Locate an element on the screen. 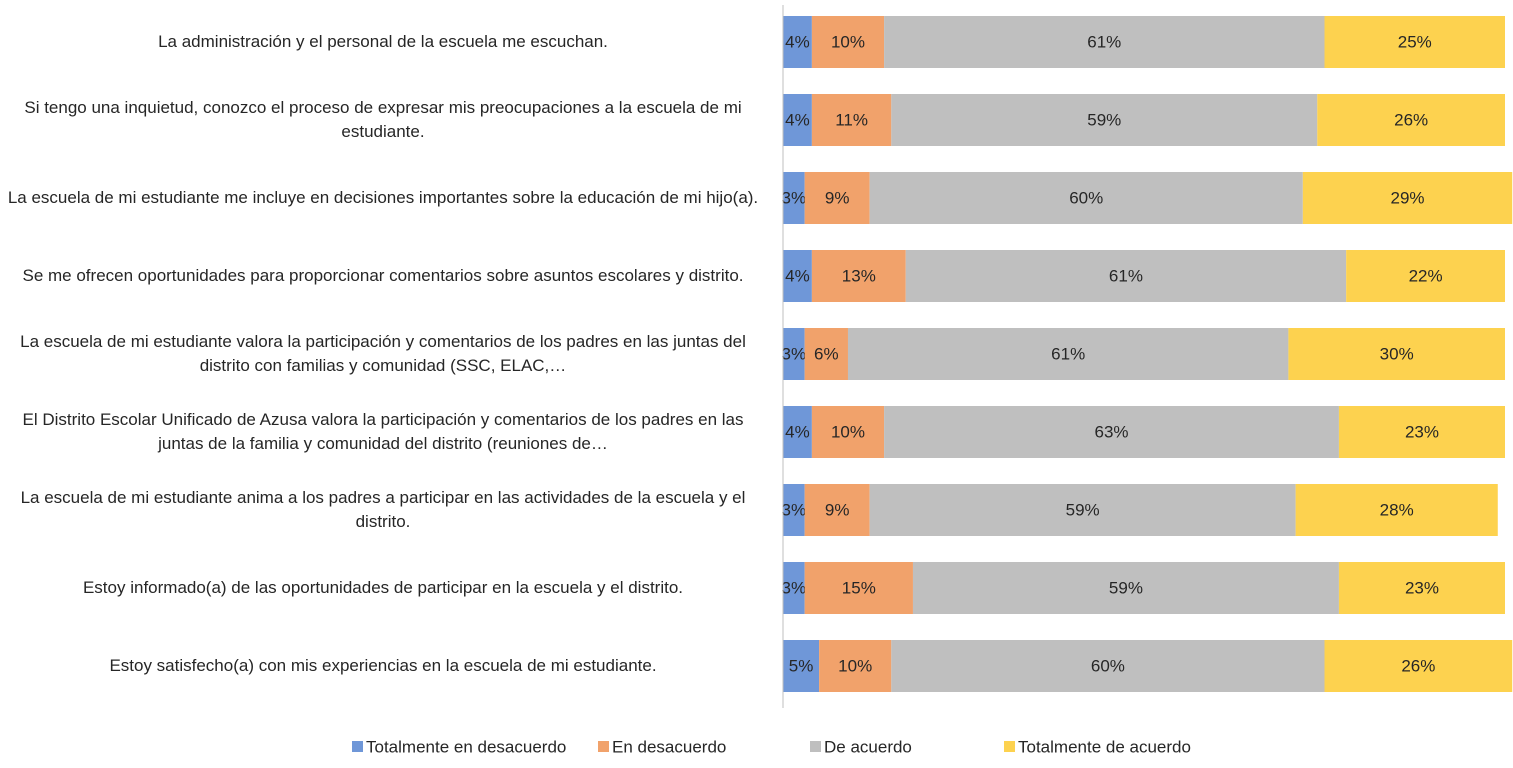  data-label: 6% is located at coordinates (826, 353).